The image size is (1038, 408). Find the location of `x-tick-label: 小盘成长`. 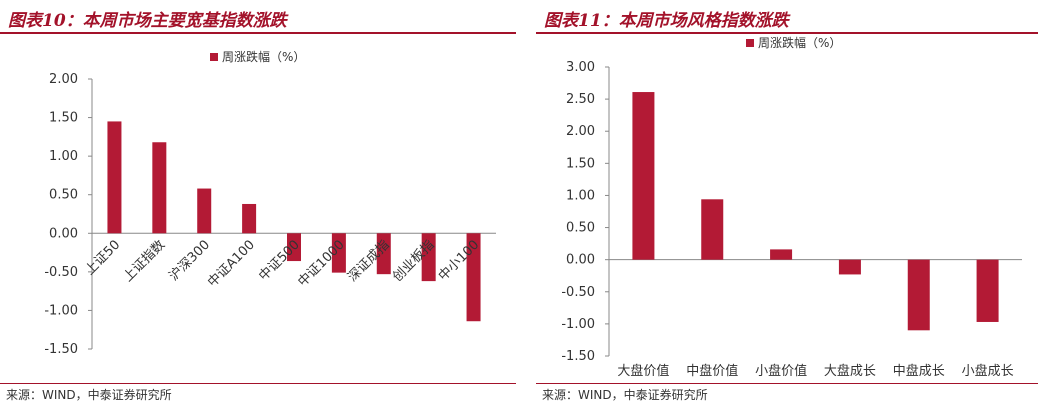

x-tick-label: 小盘成长 is located at coordinates (988, 371).